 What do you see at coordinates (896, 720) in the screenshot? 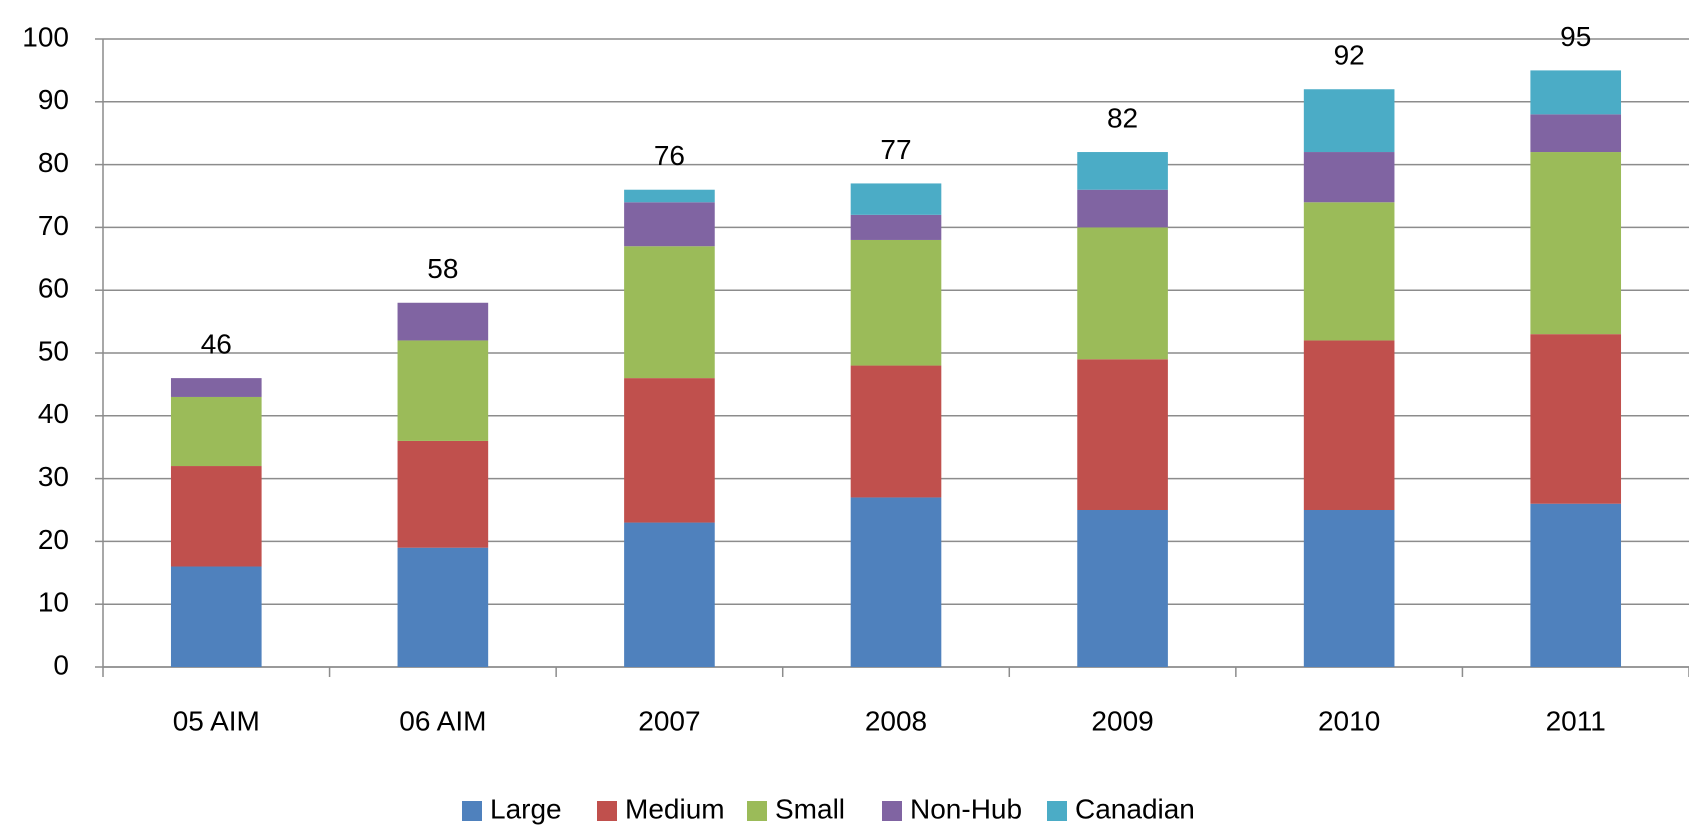
I see `x-tick-label: 2008` at bounding box center [896, 720].